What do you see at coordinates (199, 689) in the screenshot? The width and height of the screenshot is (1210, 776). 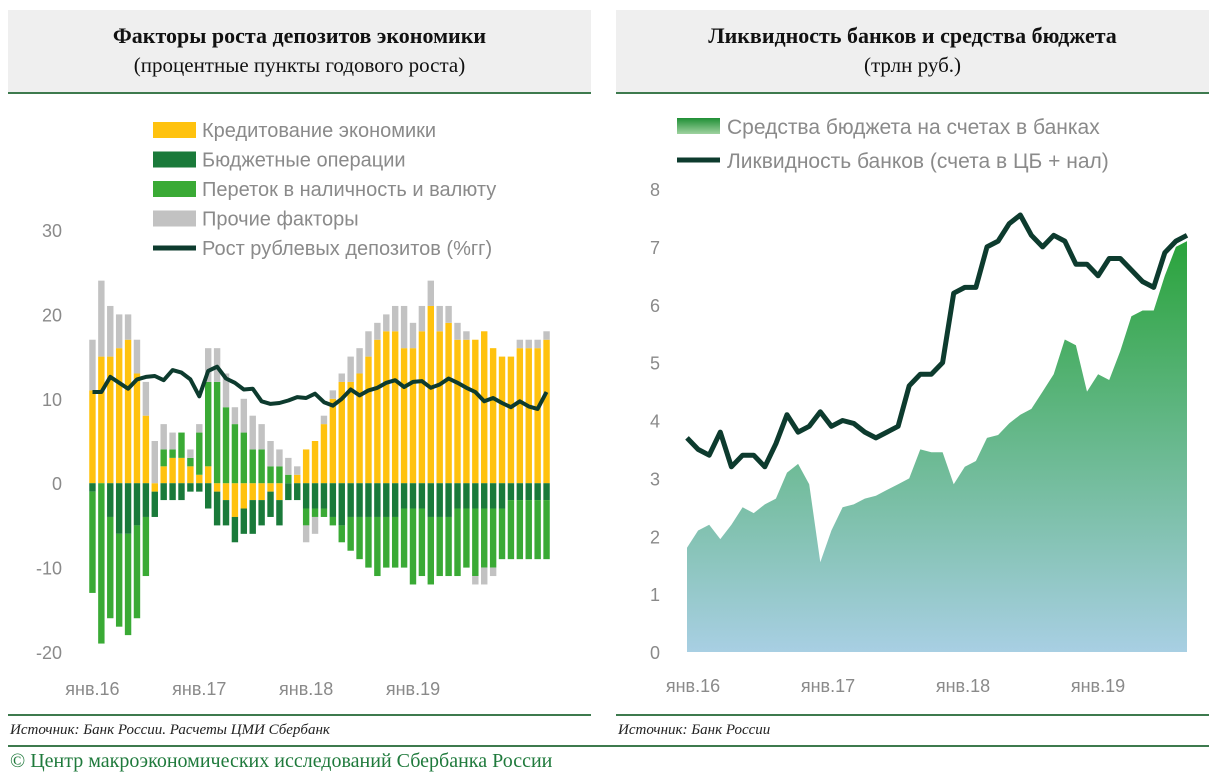 I see `x-tick-label: янв.17` at bounding box center [199, 689].